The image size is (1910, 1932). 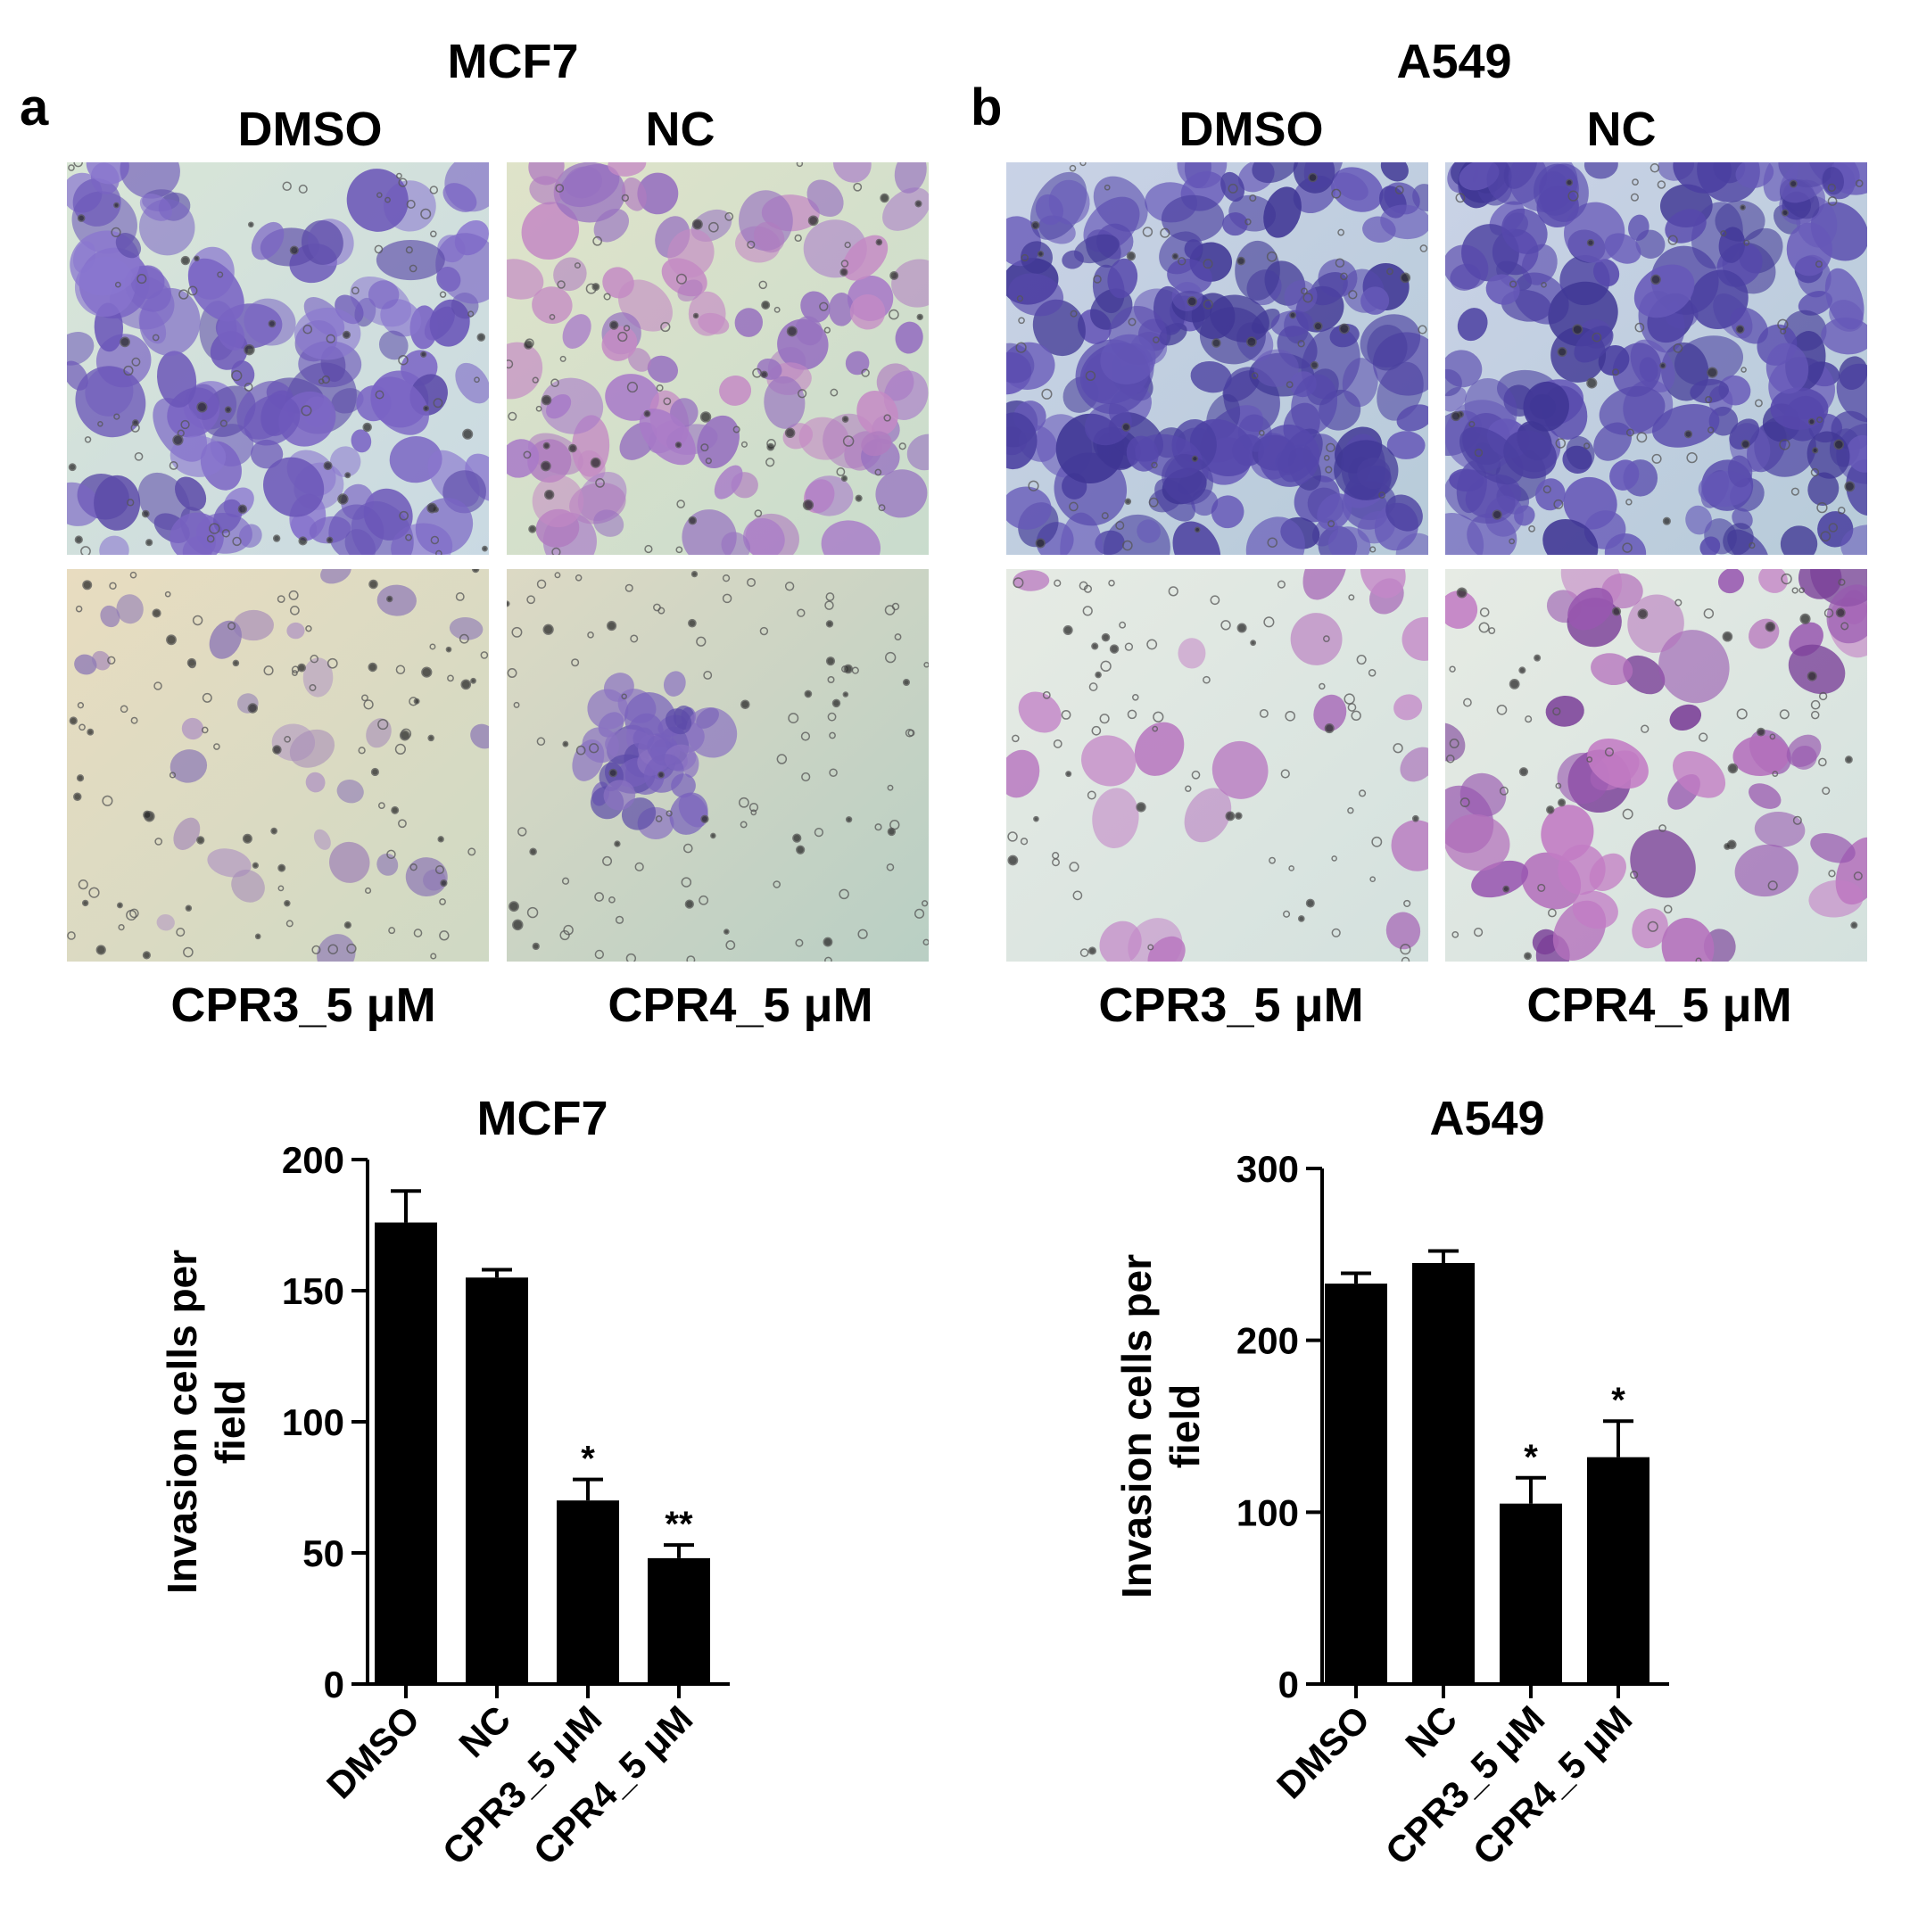 What do you see at coordinates (513, 61) in the screenshot?
I see `panel-a-cell-line-title: MCF7` at bounding box center [513, 61].